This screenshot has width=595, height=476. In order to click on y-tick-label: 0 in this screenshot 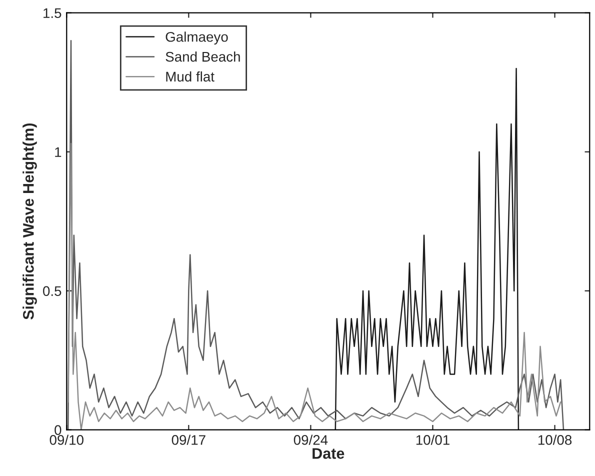, I will do `click(58, 430)`.